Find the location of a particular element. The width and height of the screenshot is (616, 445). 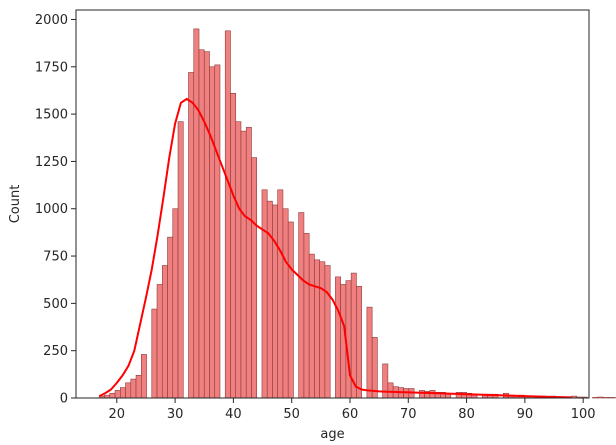

y-tick-label: 1250 is located at coordinates (51, 162).